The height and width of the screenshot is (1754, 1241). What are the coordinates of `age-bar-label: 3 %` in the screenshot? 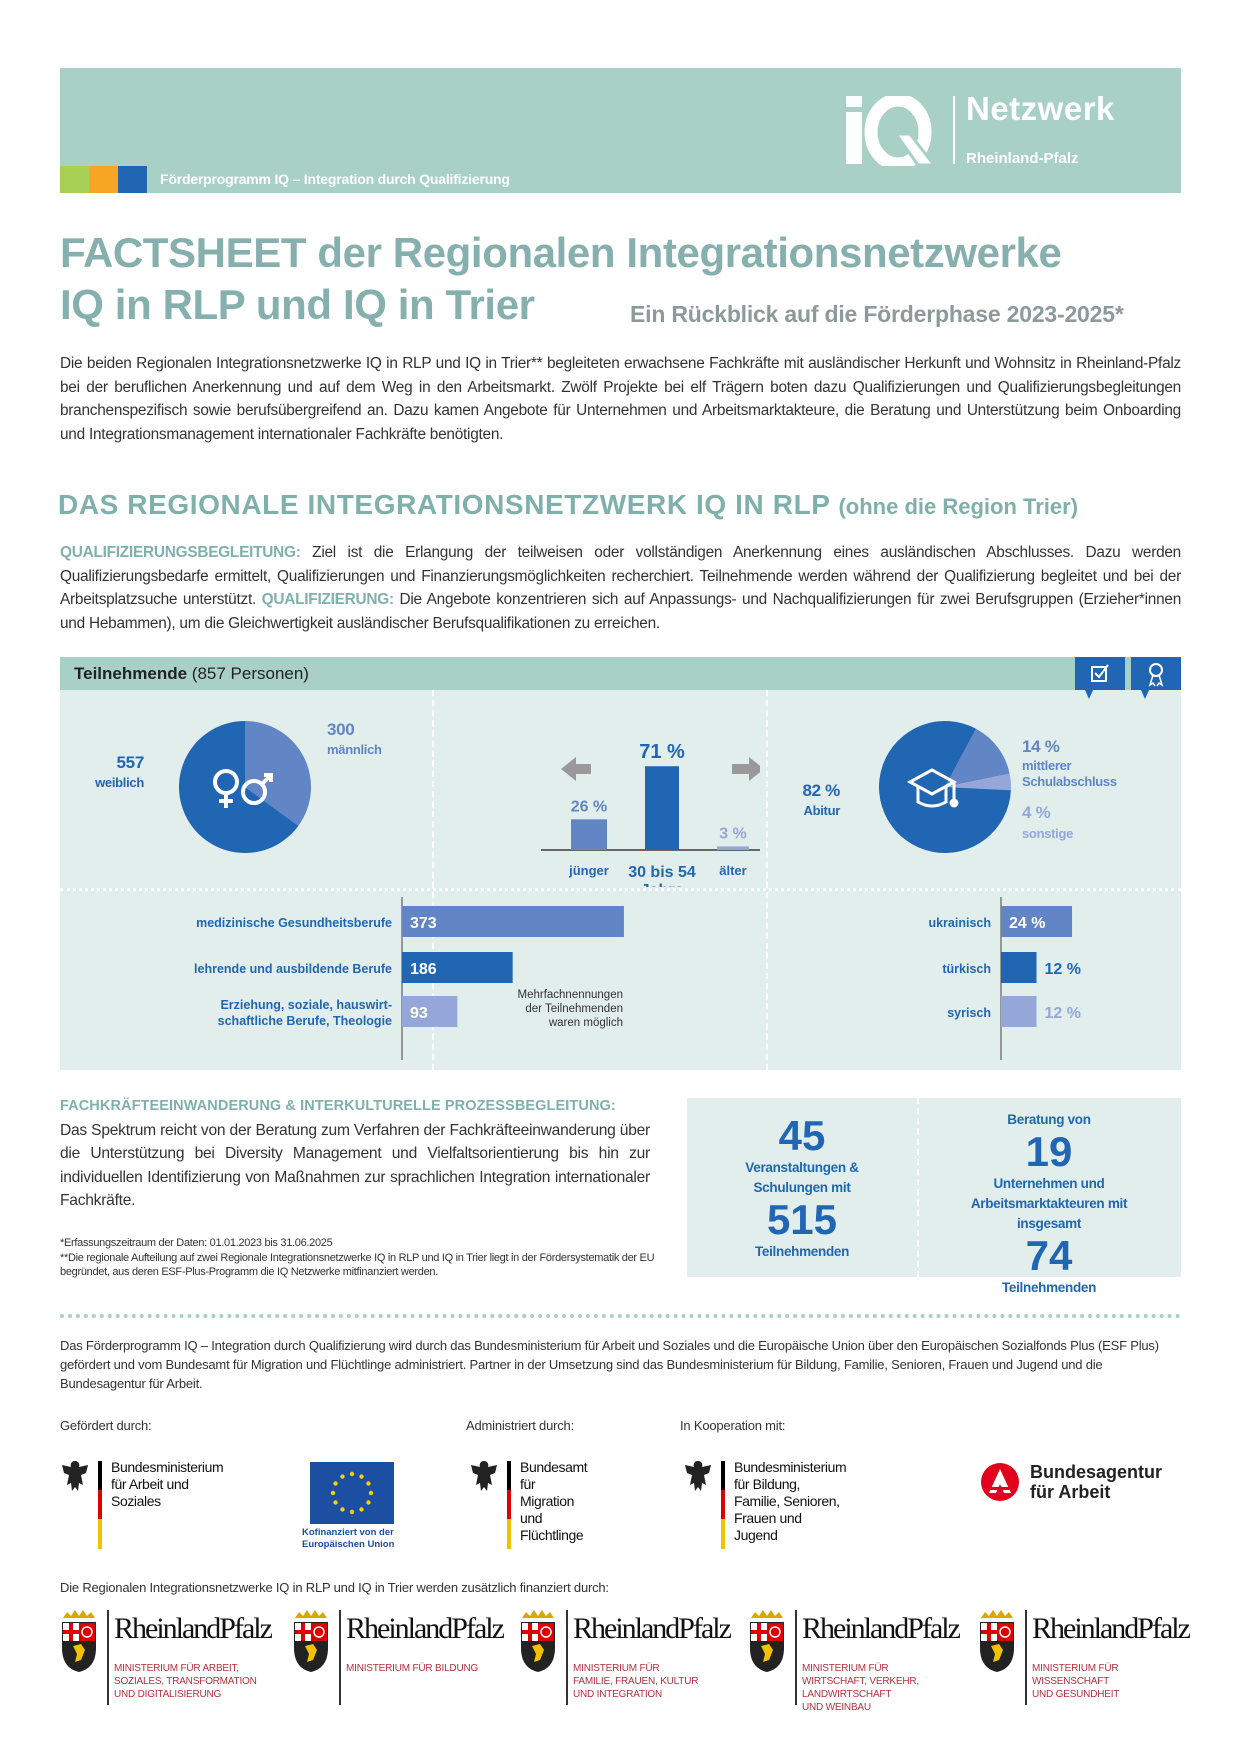 It's located at (733, 833).